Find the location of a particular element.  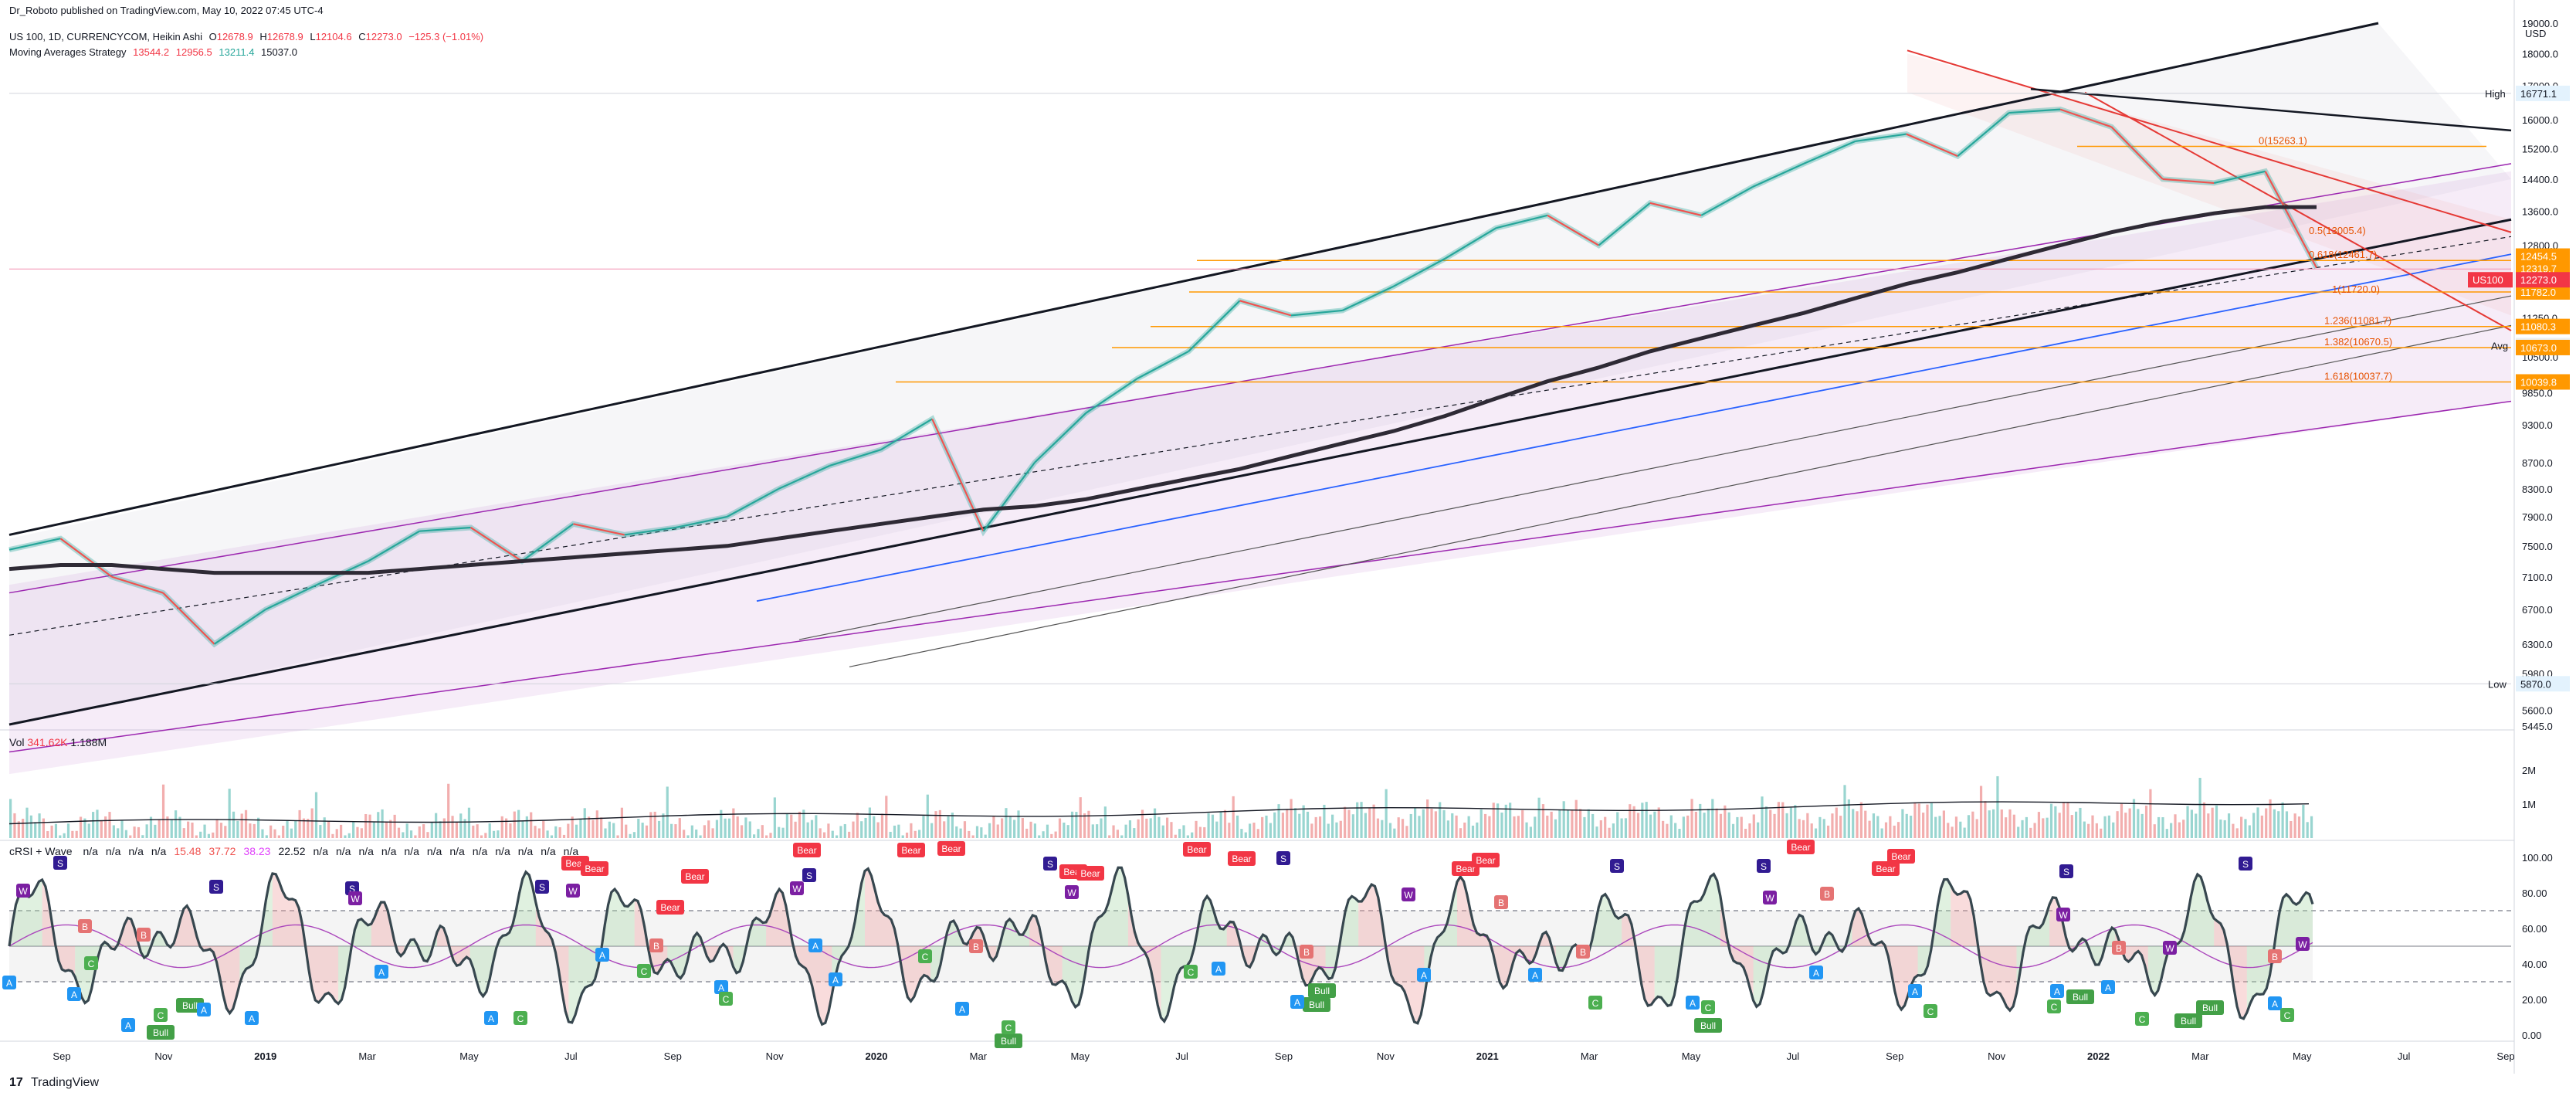

tradingview-footer: 17 TradingView is located at coordinates (54, 1083).